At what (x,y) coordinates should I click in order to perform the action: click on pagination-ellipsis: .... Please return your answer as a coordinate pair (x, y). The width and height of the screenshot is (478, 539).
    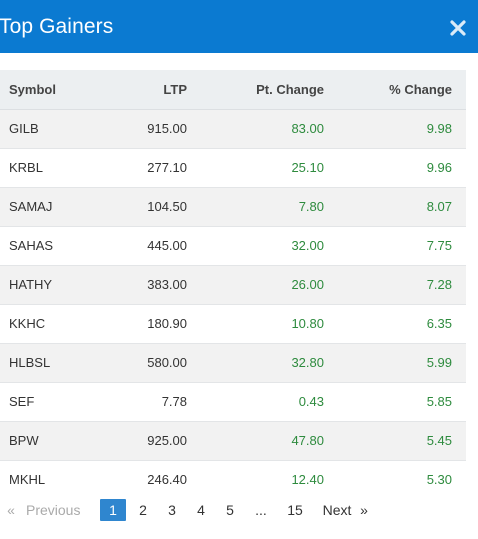
    Looking at the image, I should click on (261, 510).